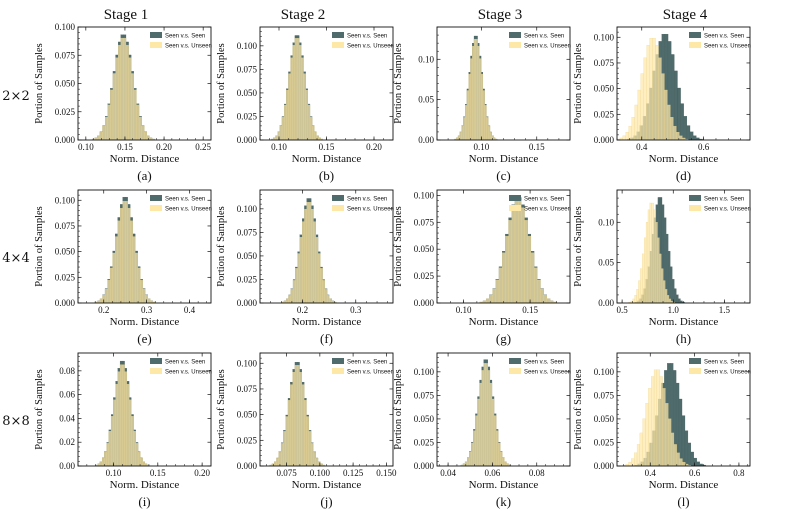  Describe the element at coordinates (386, 473) in the screenshot. I see `x-tick-label: 0.150` at that location.